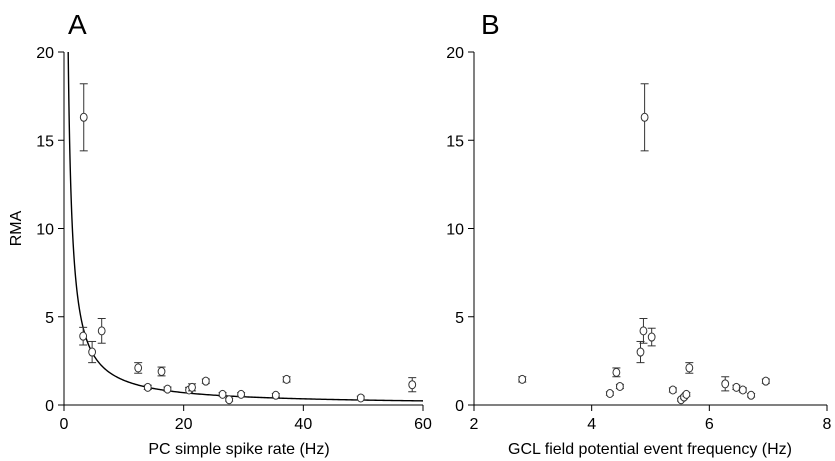 The height and width of the screenshot is (461, 835). I want to click on panel-letter: B, so click(490, 24).